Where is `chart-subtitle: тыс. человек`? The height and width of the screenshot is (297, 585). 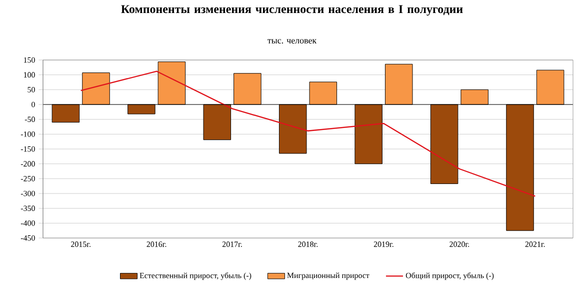 chart-subtitle: тыс. человек is located at coordinates (292, 41).